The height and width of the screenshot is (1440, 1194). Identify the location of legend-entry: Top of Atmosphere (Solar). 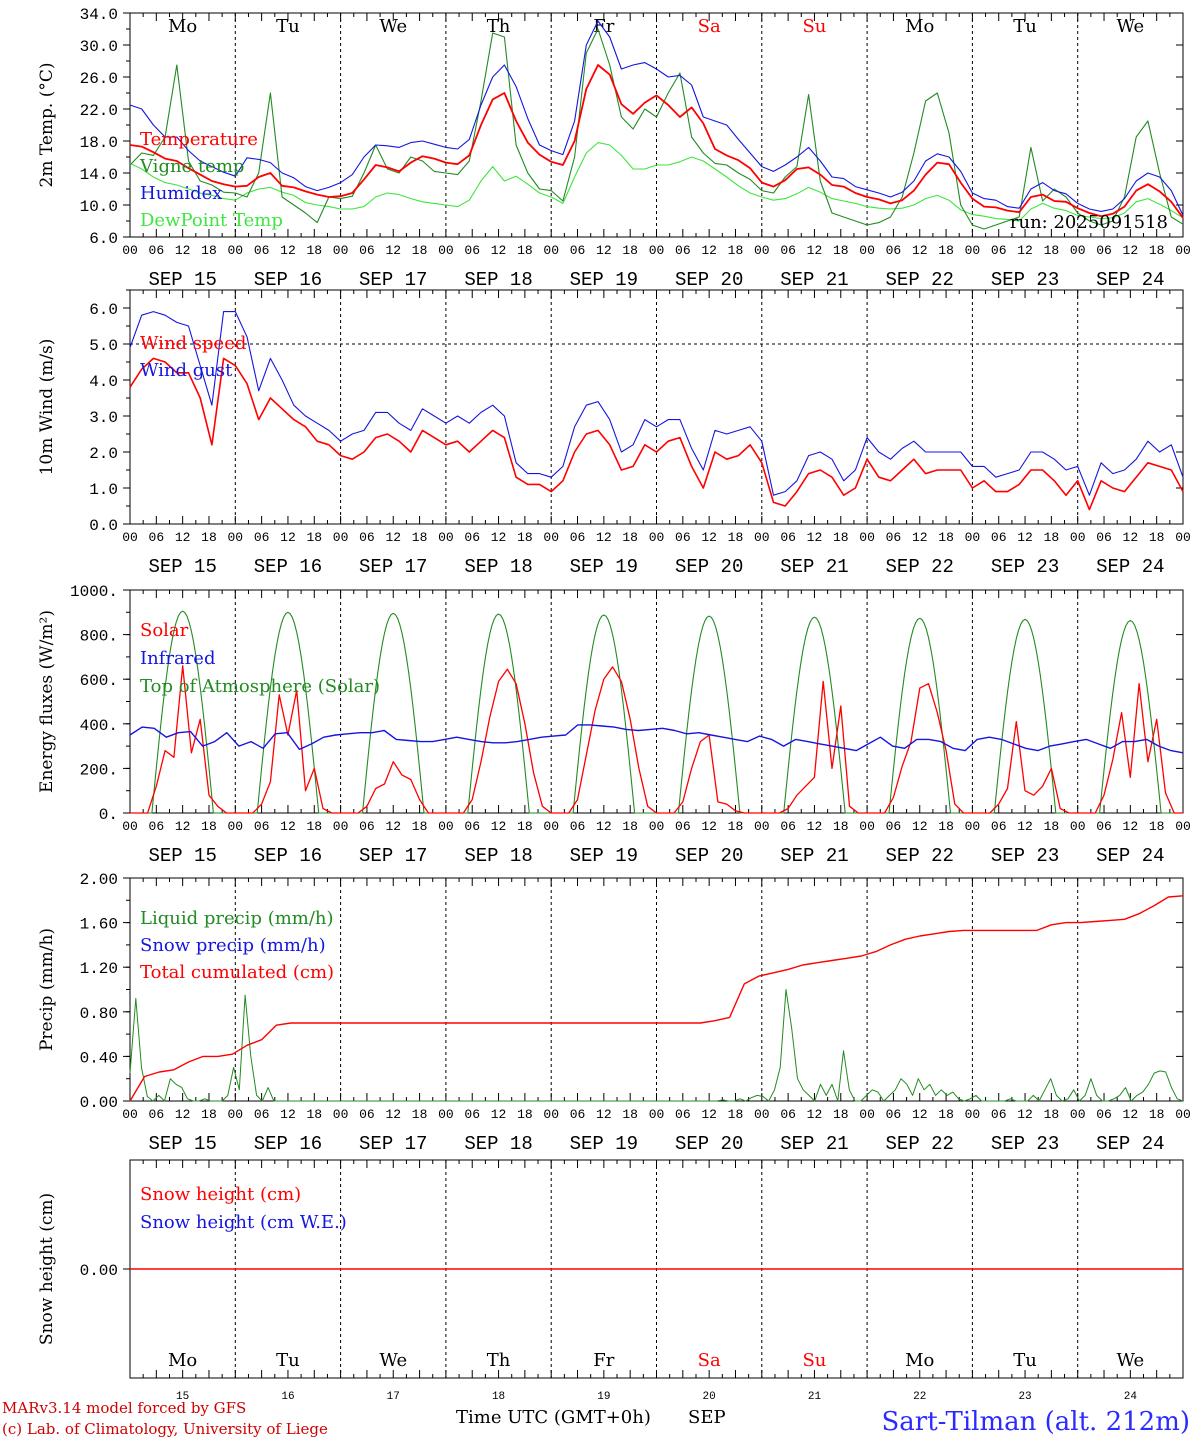
(260, 686).